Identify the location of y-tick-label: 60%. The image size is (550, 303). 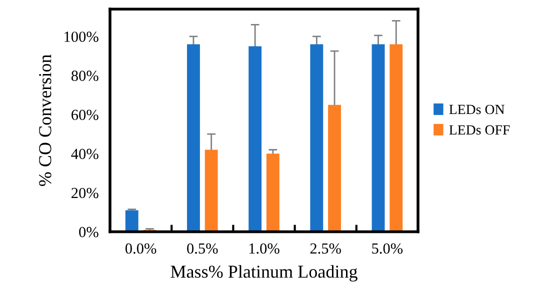
(85, 115).